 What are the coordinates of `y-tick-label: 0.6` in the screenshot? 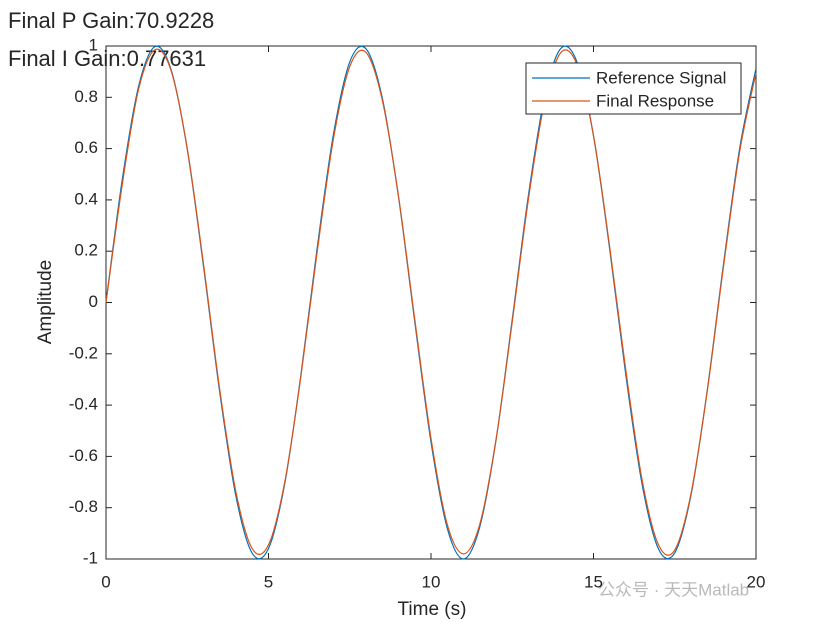 It's located at (86, 147).